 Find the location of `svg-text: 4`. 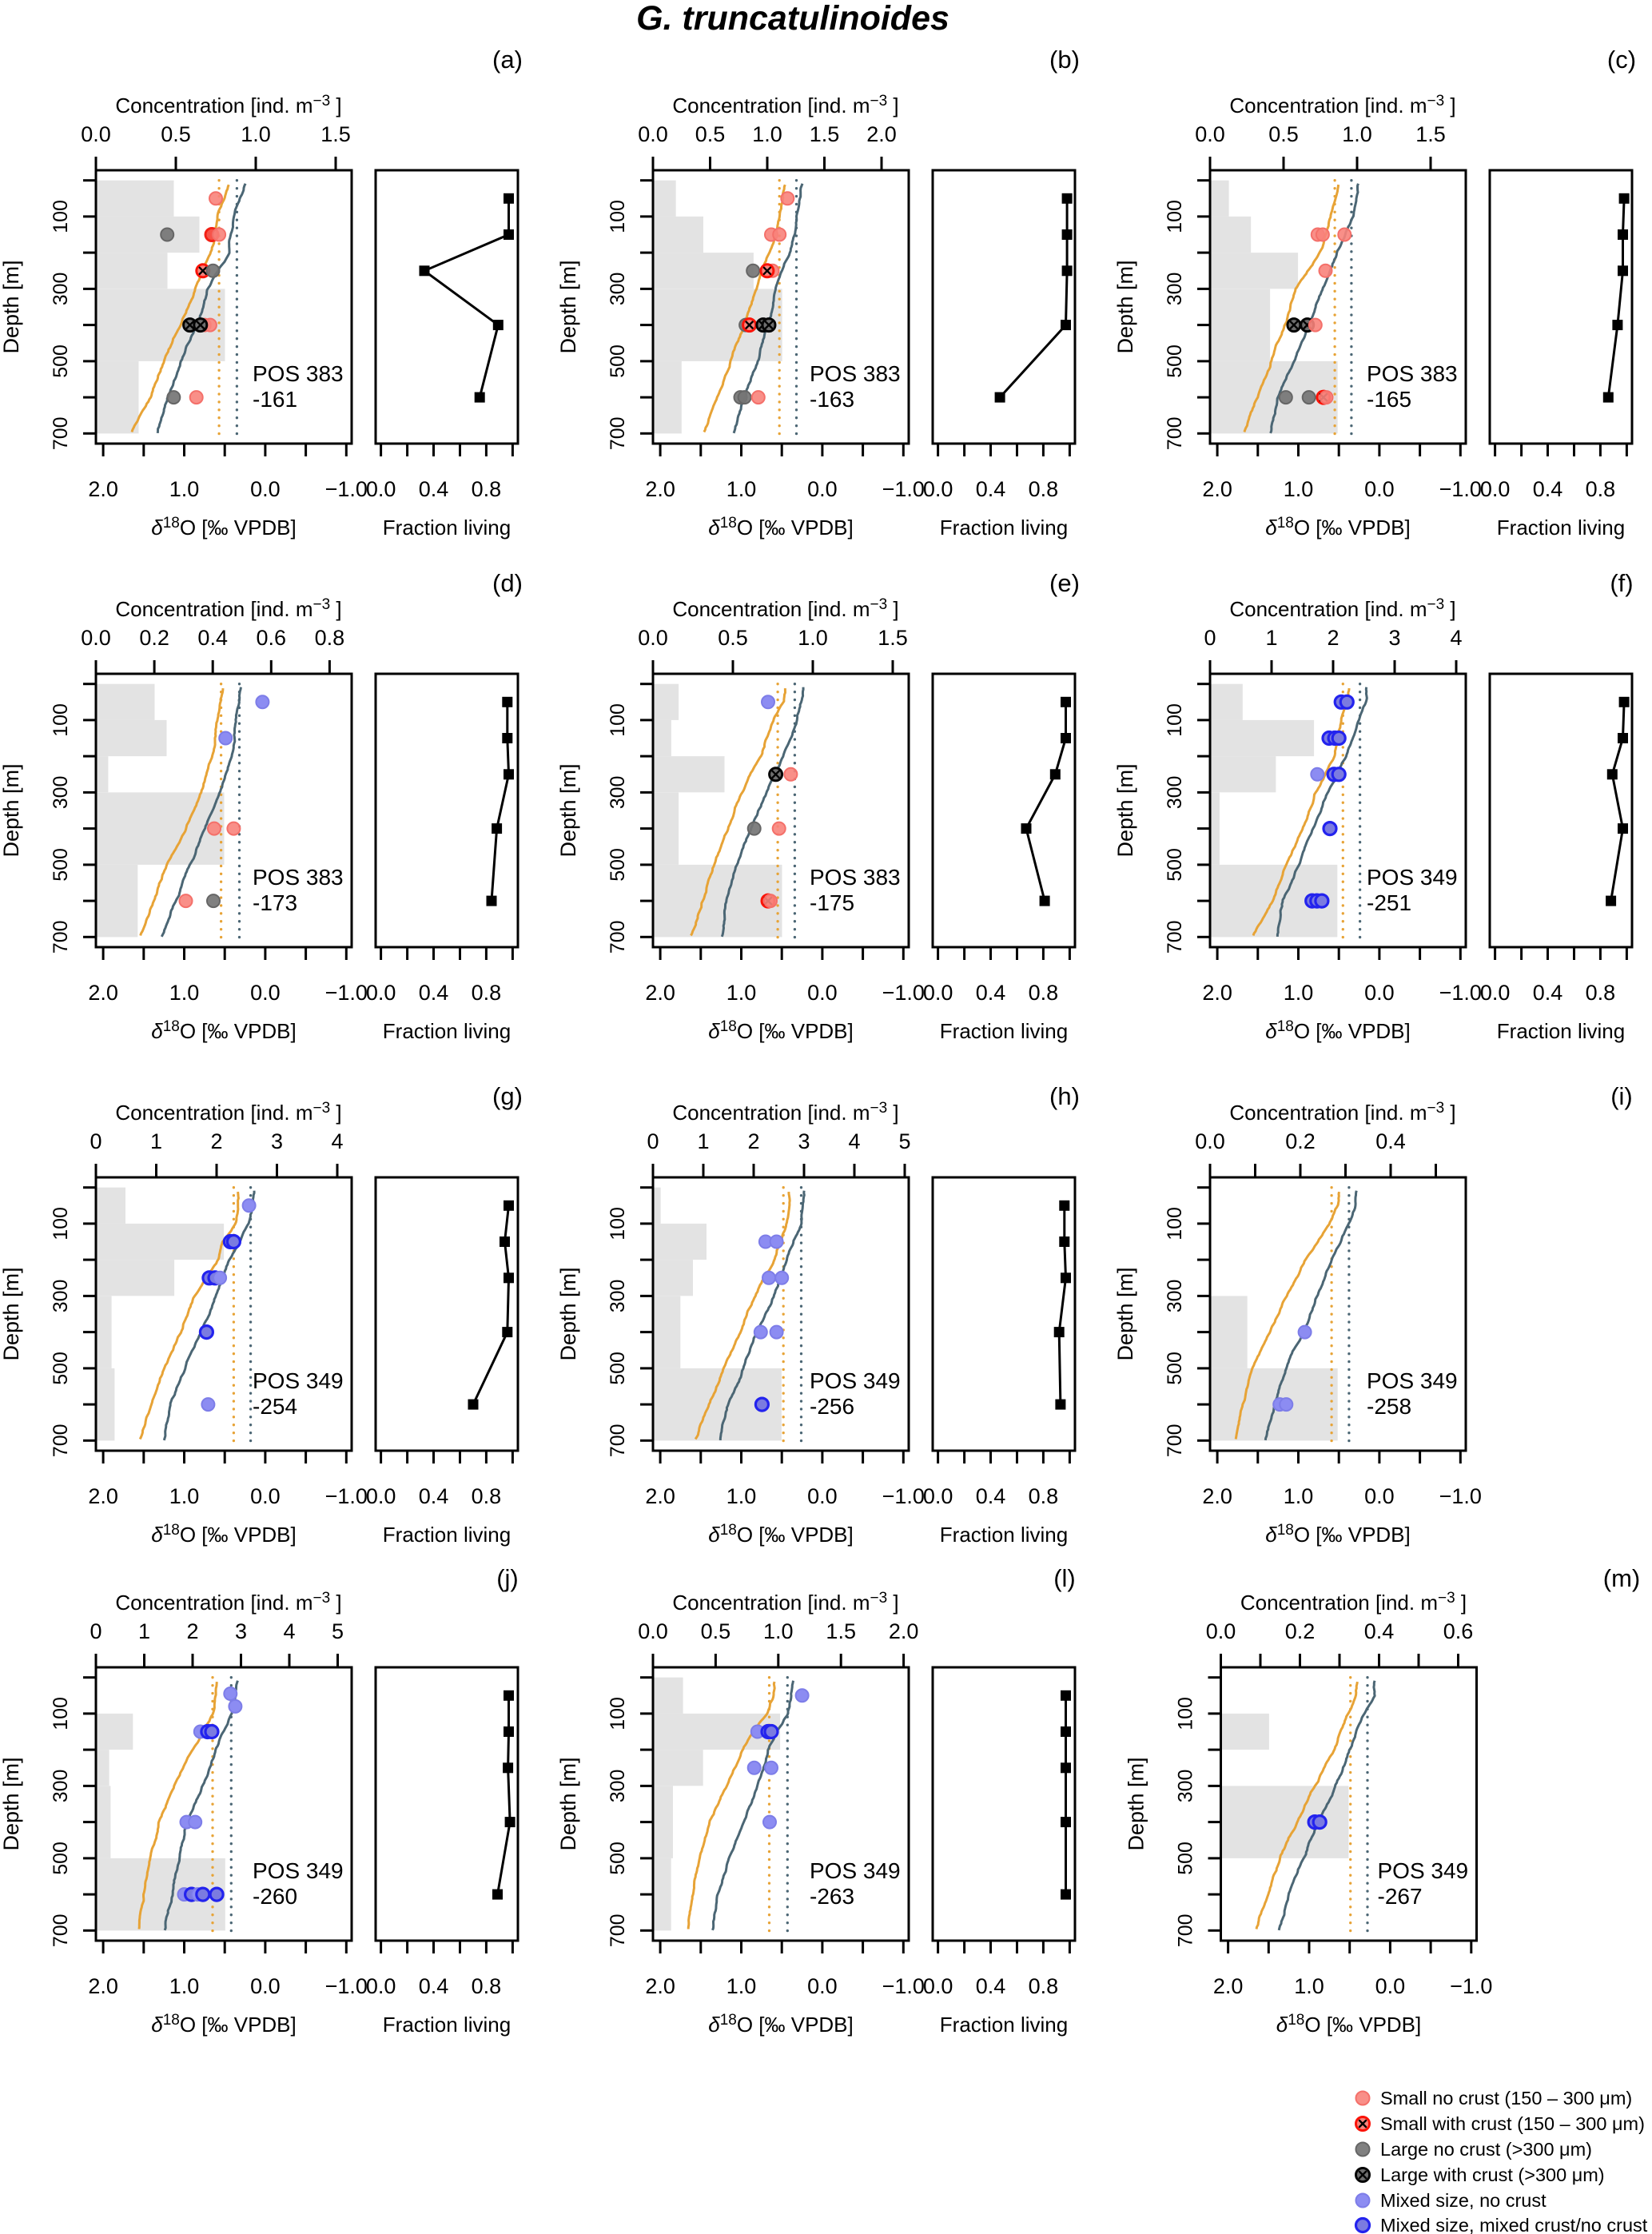

svg-text: 4 is located at coordinates (289, 1631).